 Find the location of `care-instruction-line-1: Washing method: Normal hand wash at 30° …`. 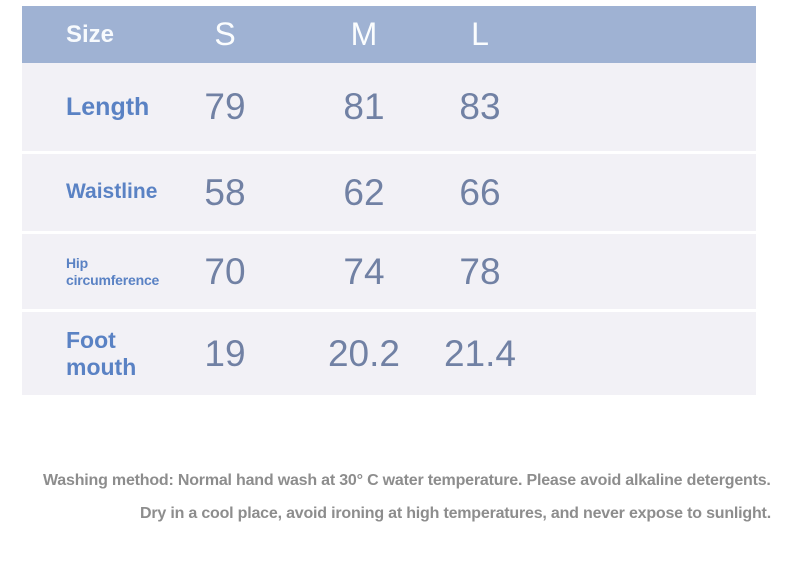

care-instruction-line-1: Washing method: Normal hand wash at 30° … is located at coordinates (407, 480).